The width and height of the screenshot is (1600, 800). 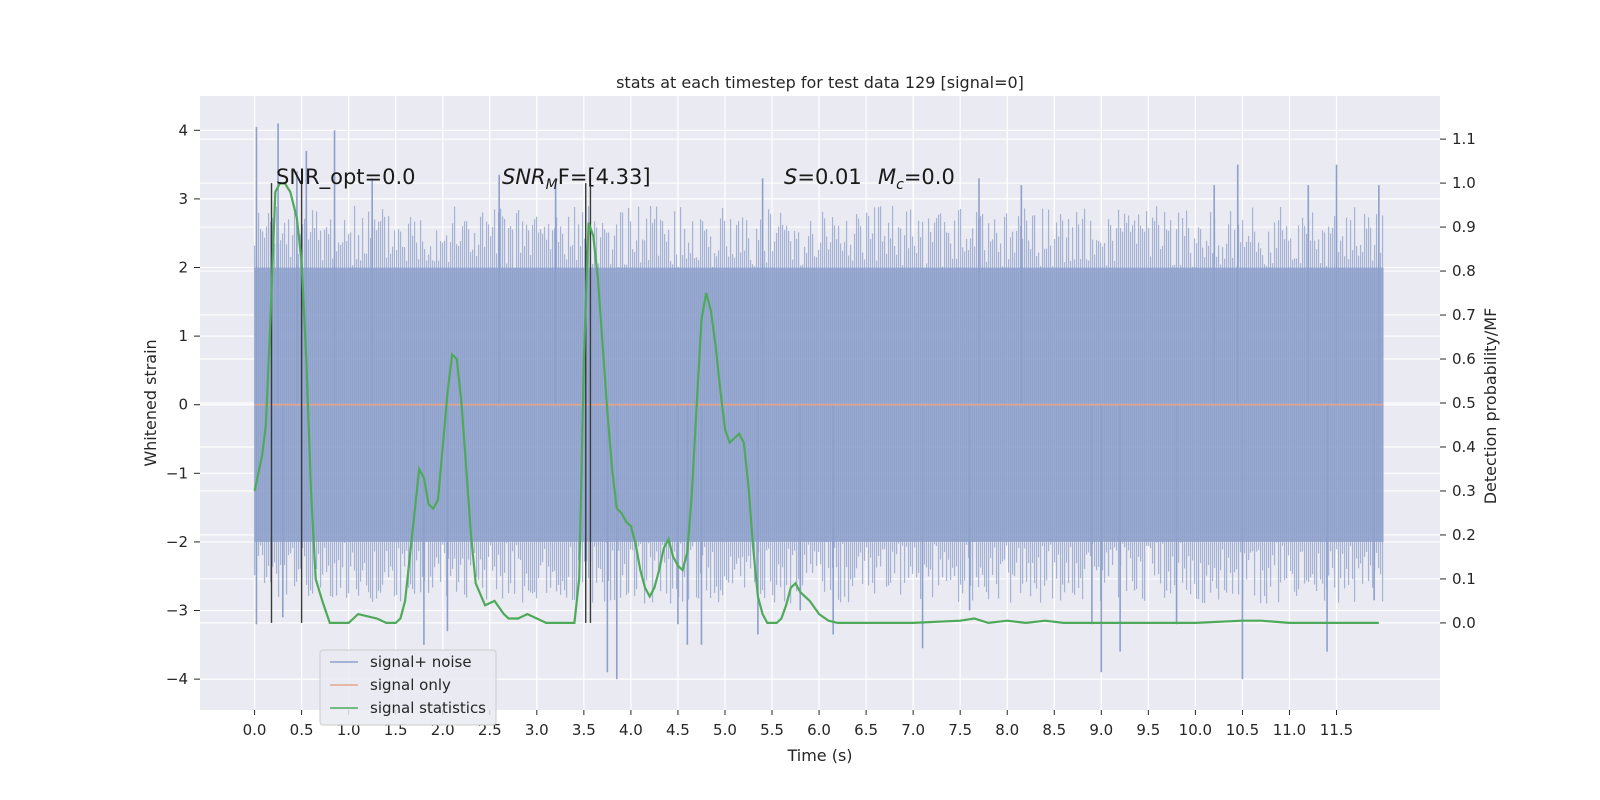 I want to click on x-tick-label-15: 7.5, so click(x=960, y=730).